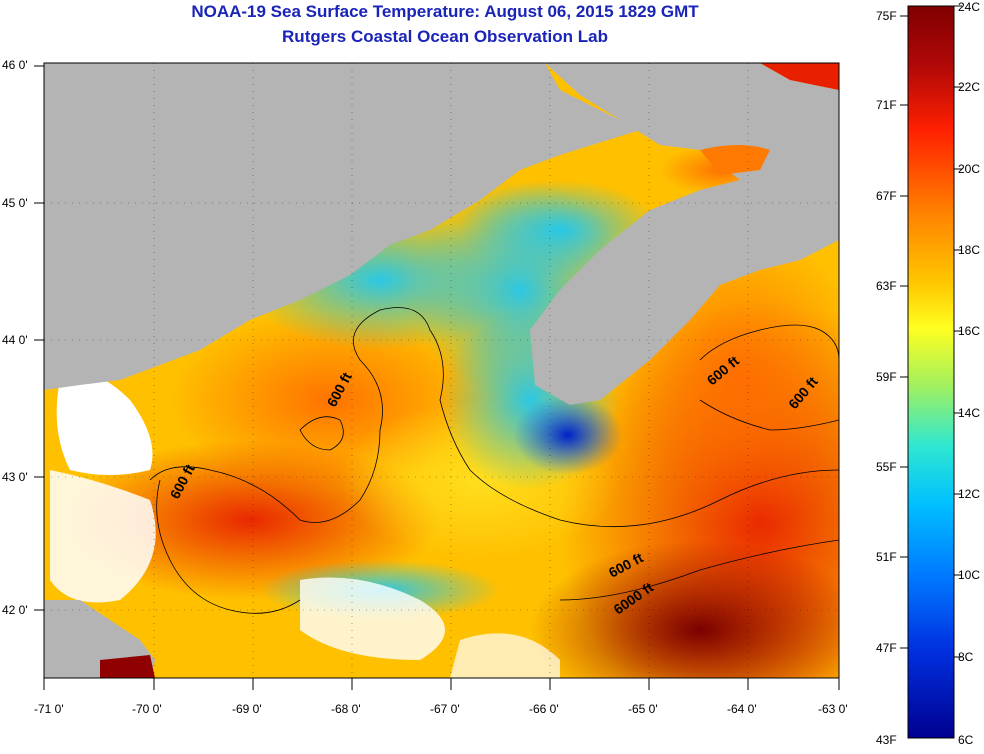 The height and width of the screenshot is (754, 984). What do you see at coordinates (886, 286) in the screenshot?
I see `colorbar-f-label: 63F` at bounding box center [886, 286].